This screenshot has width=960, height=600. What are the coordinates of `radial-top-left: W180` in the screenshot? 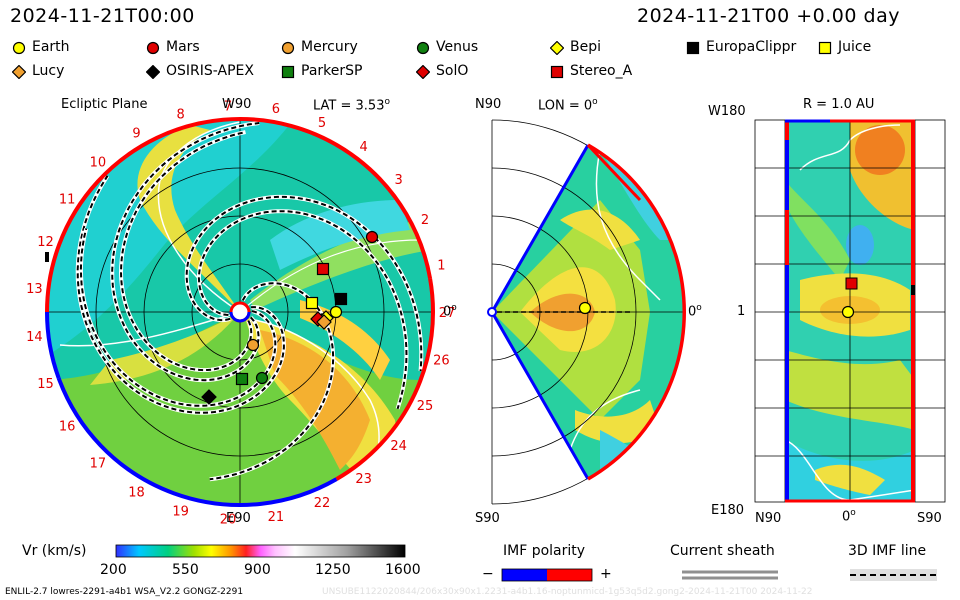 It's located at (727, 111).